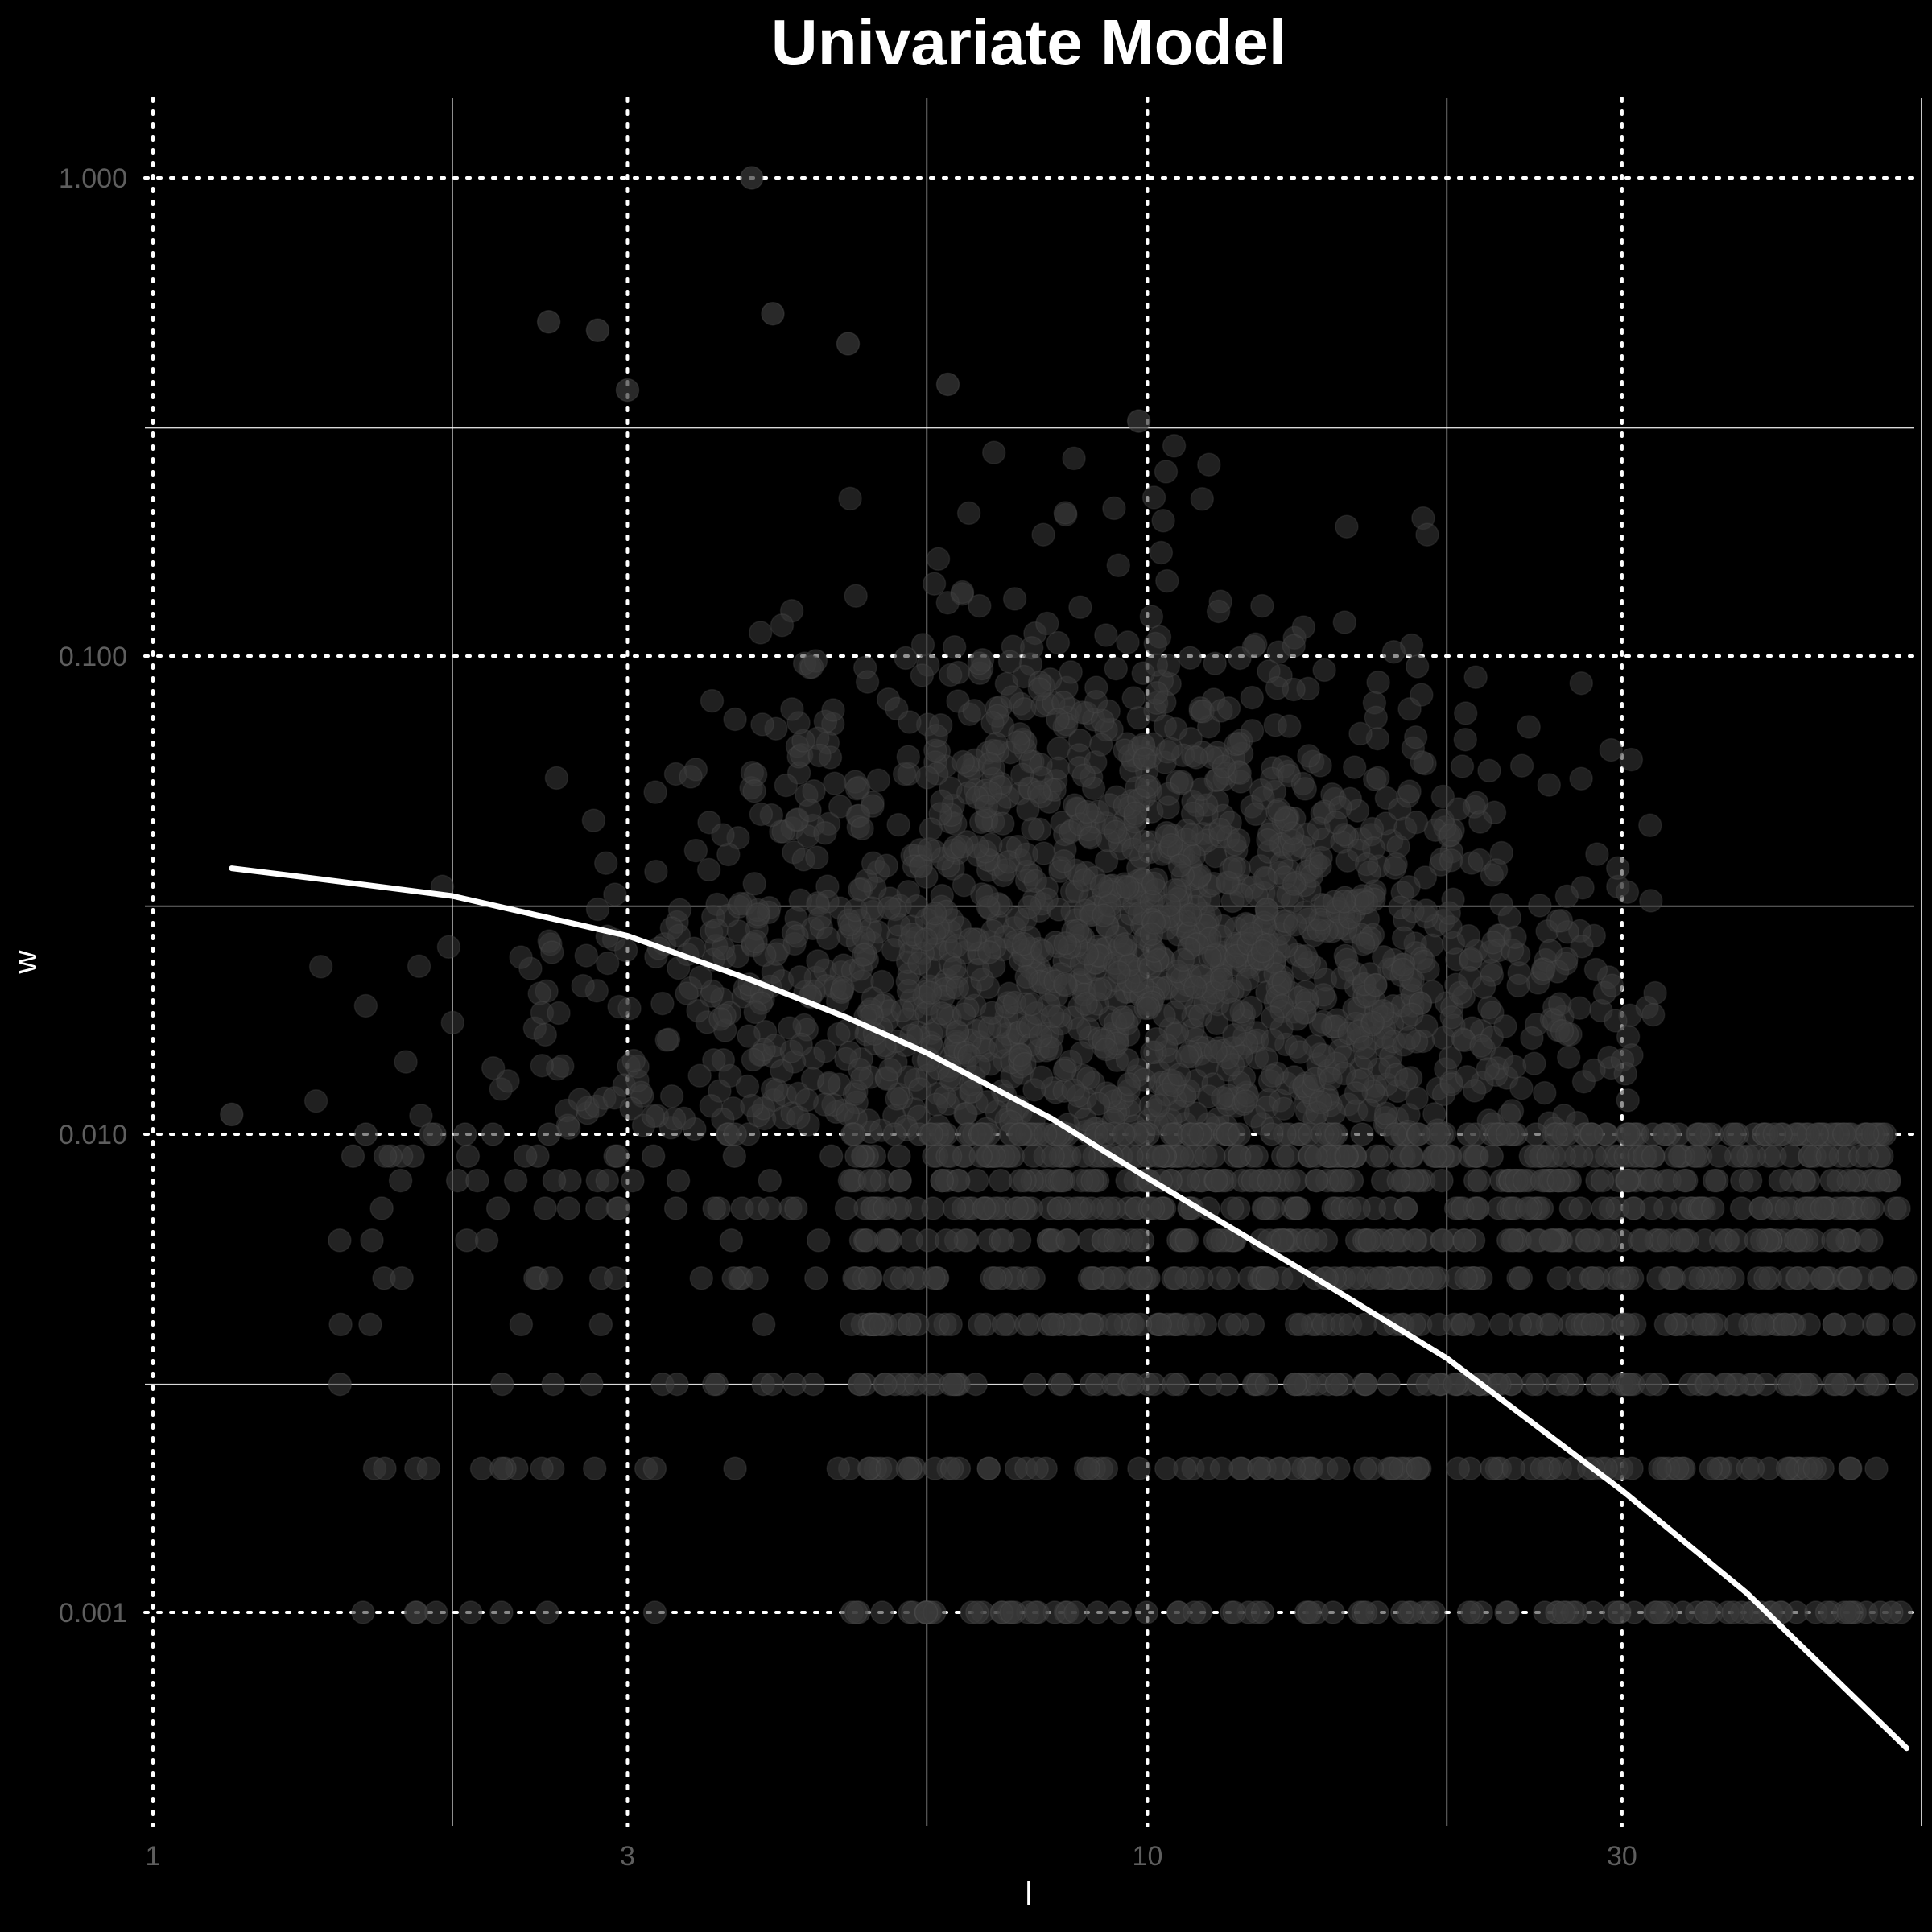  What do you see at coordinates (25, 962) in the screenshot?
I see `y-axis-label: w` at bounding box center [25, 962].